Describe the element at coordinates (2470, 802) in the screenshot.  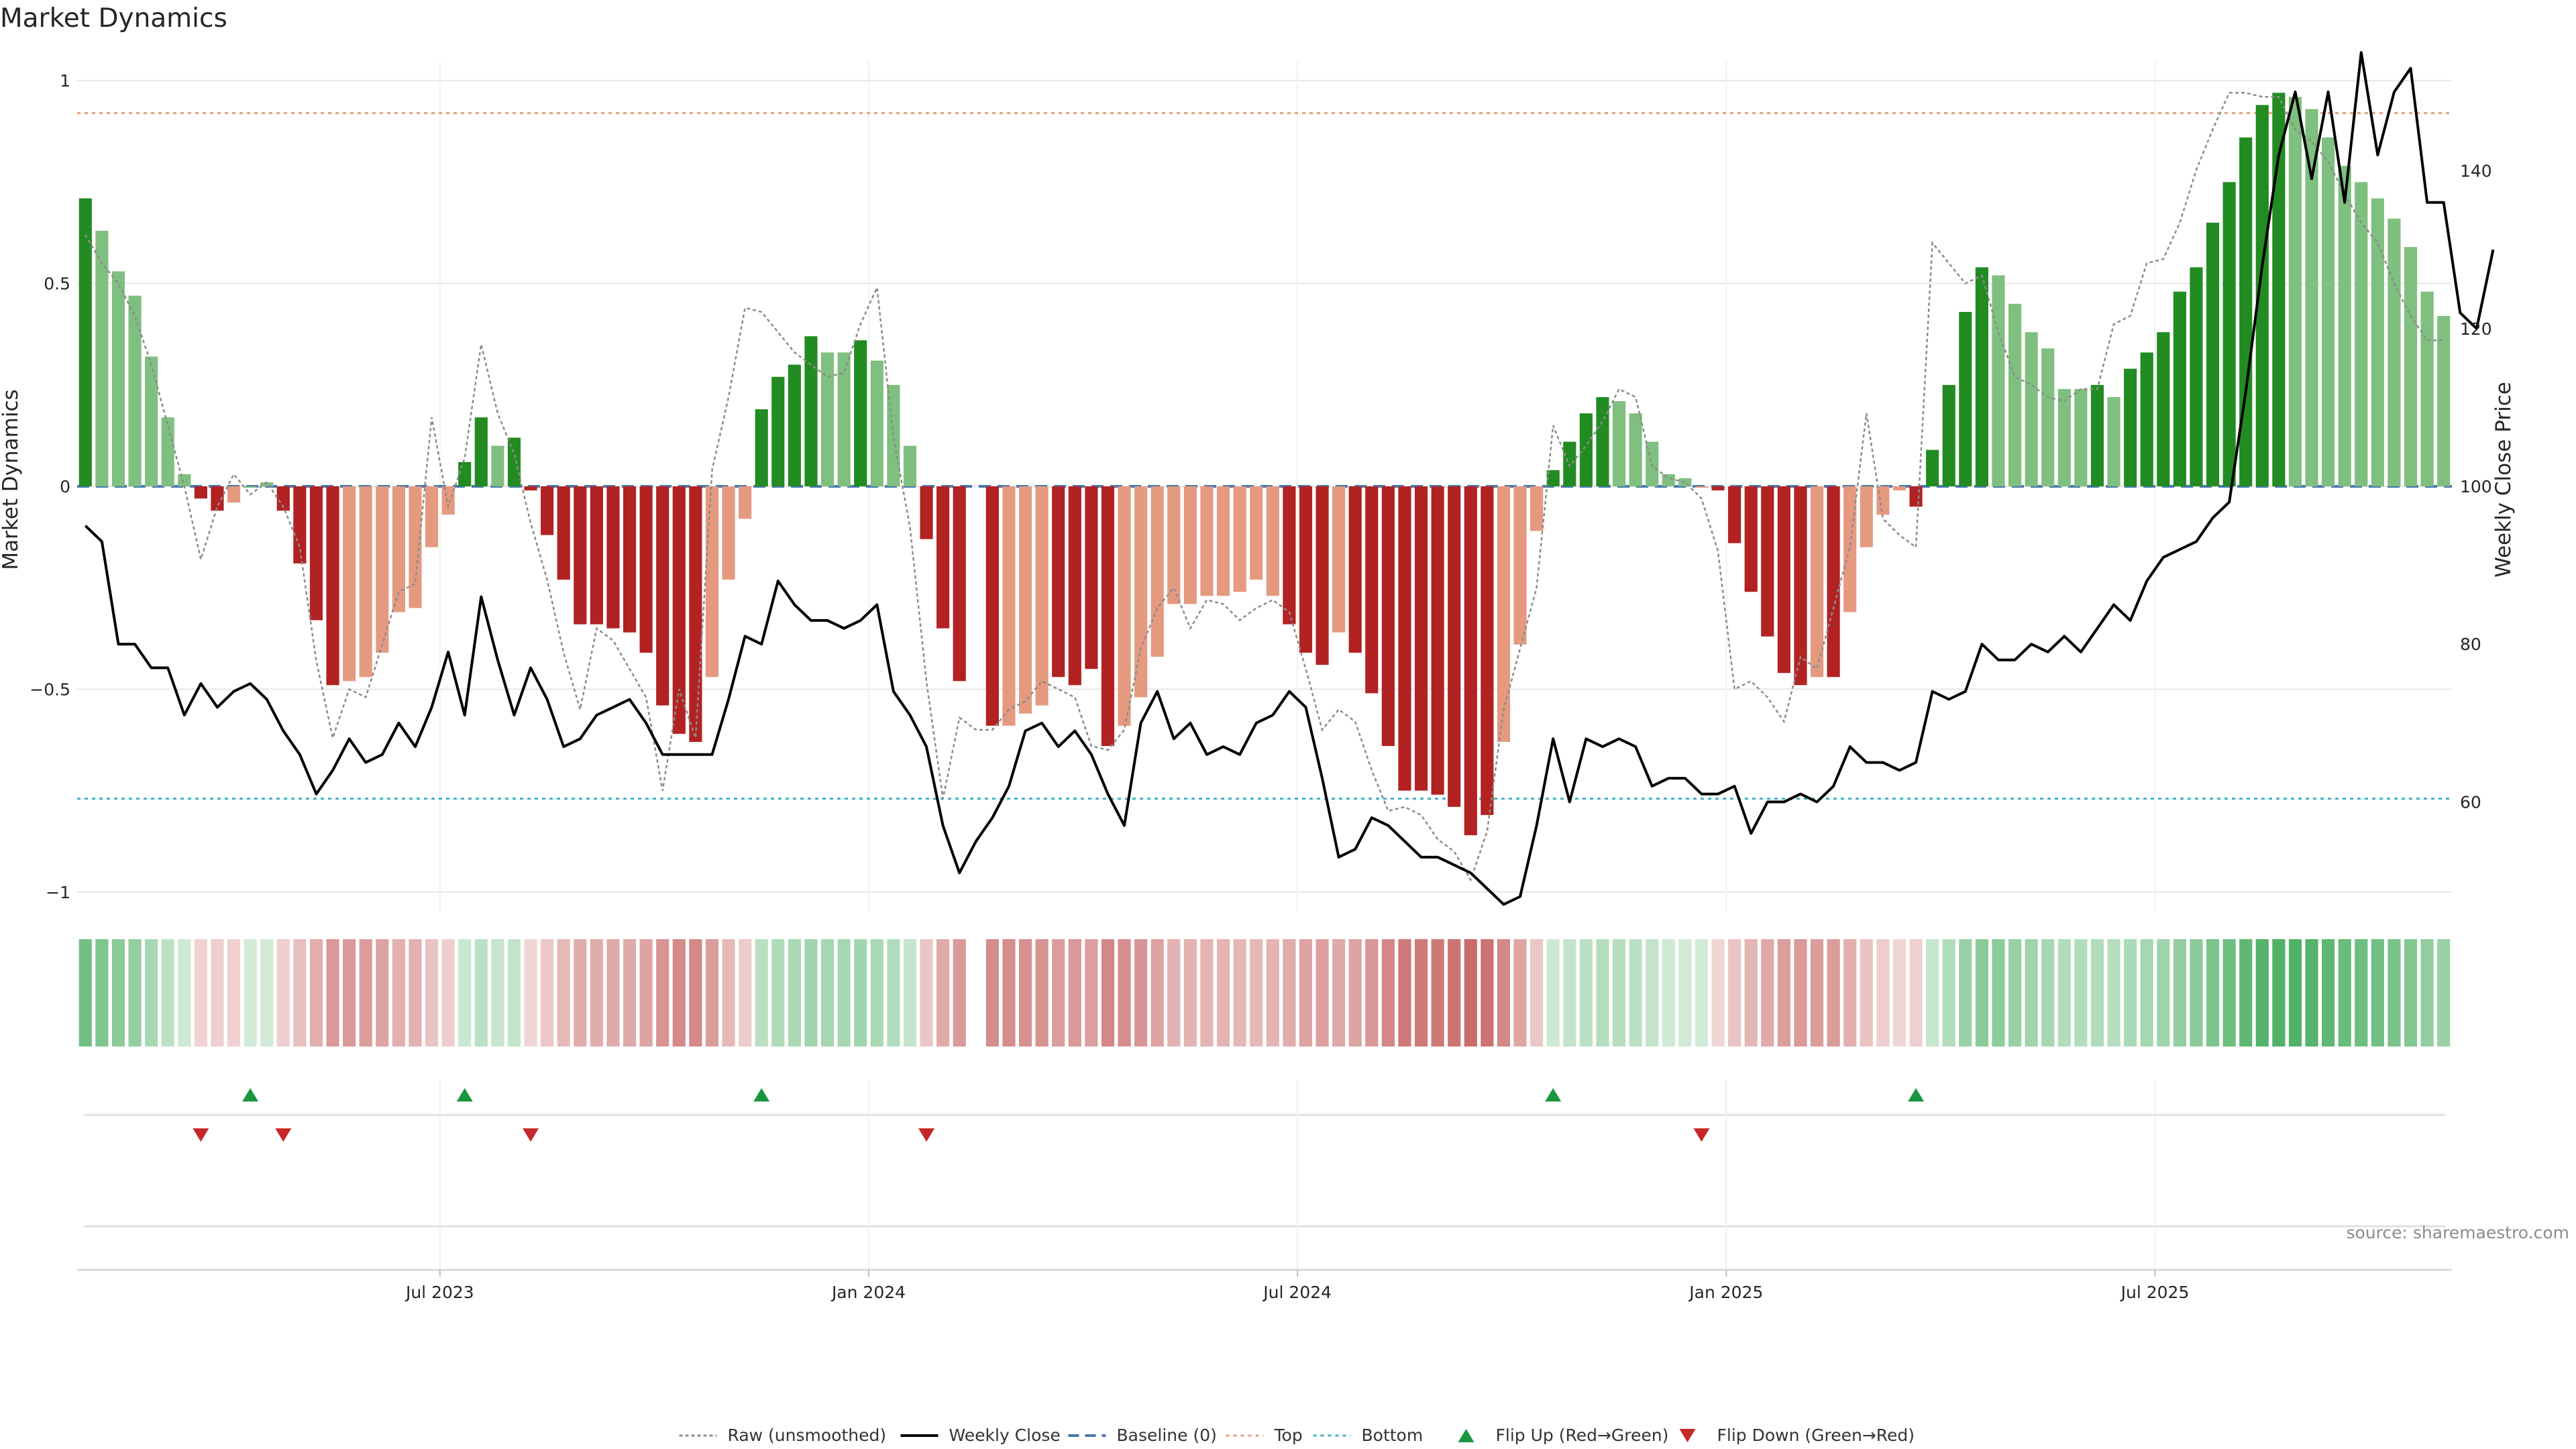
I see `y2-tick-label: 60` at that location.